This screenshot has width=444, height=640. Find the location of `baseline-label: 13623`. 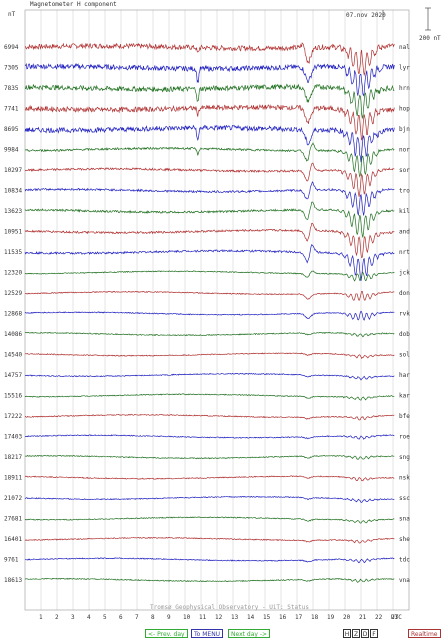

baseline-label: 13623 is located at coordinates (13, 211).